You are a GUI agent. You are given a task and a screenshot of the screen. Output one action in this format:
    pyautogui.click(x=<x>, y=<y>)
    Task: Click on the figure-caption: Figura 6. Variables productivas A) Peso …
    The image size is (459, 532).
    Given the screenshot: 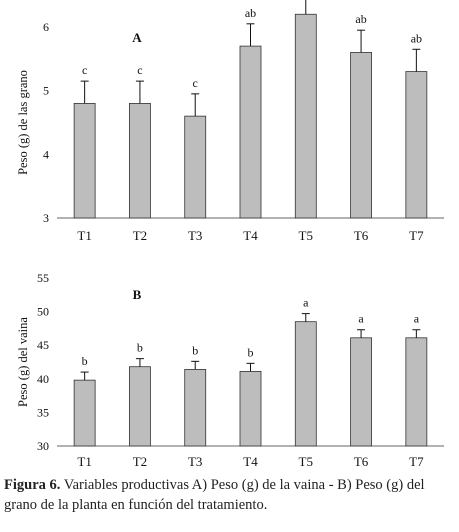 What is the action you would take?
    pyautogui.click(x=229, y=495)
    